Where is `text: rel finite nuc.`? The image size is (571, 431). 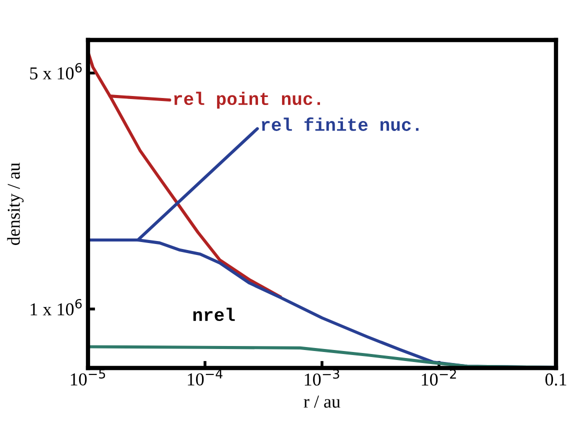
text: rel finite nuc. is located at coordinates (340, 124).